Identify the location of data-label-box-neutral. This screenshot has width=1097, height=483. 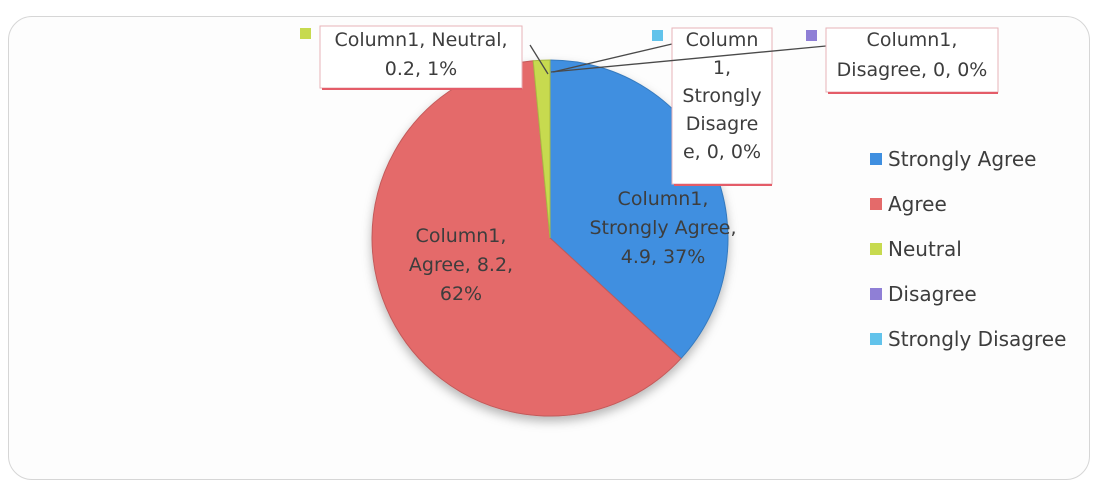
(421, 57).